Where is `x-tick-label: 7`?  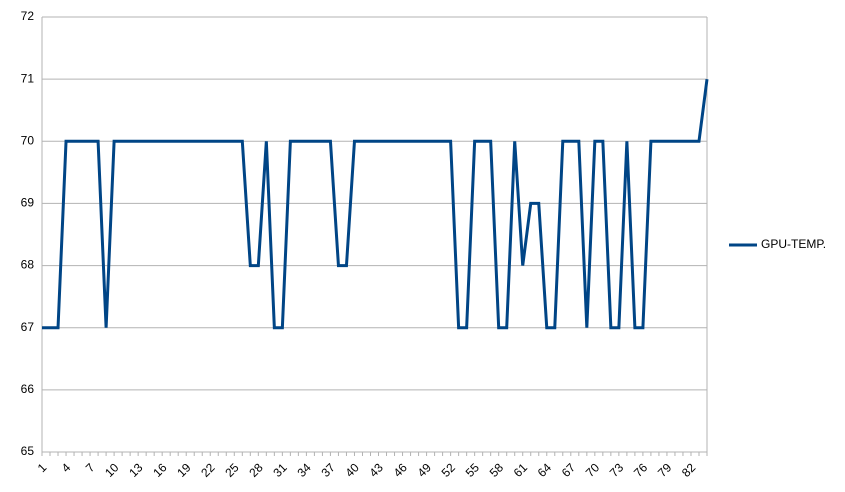 x-tick-label: 7 is located at coordinates (90, 467).